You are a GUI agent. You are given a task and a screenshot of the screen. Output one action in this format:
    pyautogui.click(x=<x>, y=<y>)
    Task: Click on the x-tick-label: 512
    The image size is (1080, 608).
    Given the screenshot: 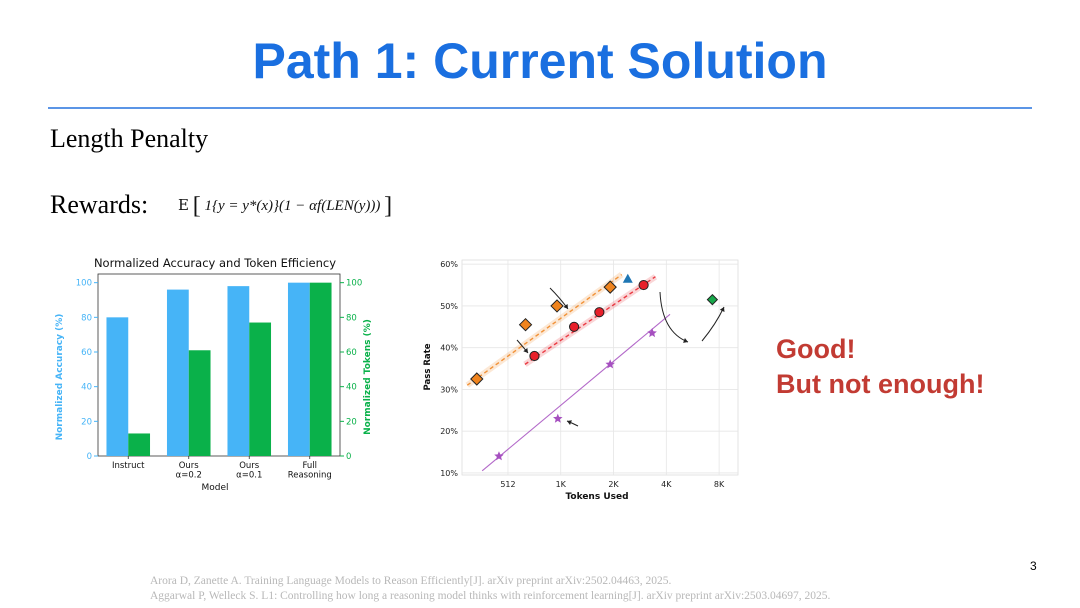 What is the action you would take?
    pyautogui.click(x=507, y=484)
    